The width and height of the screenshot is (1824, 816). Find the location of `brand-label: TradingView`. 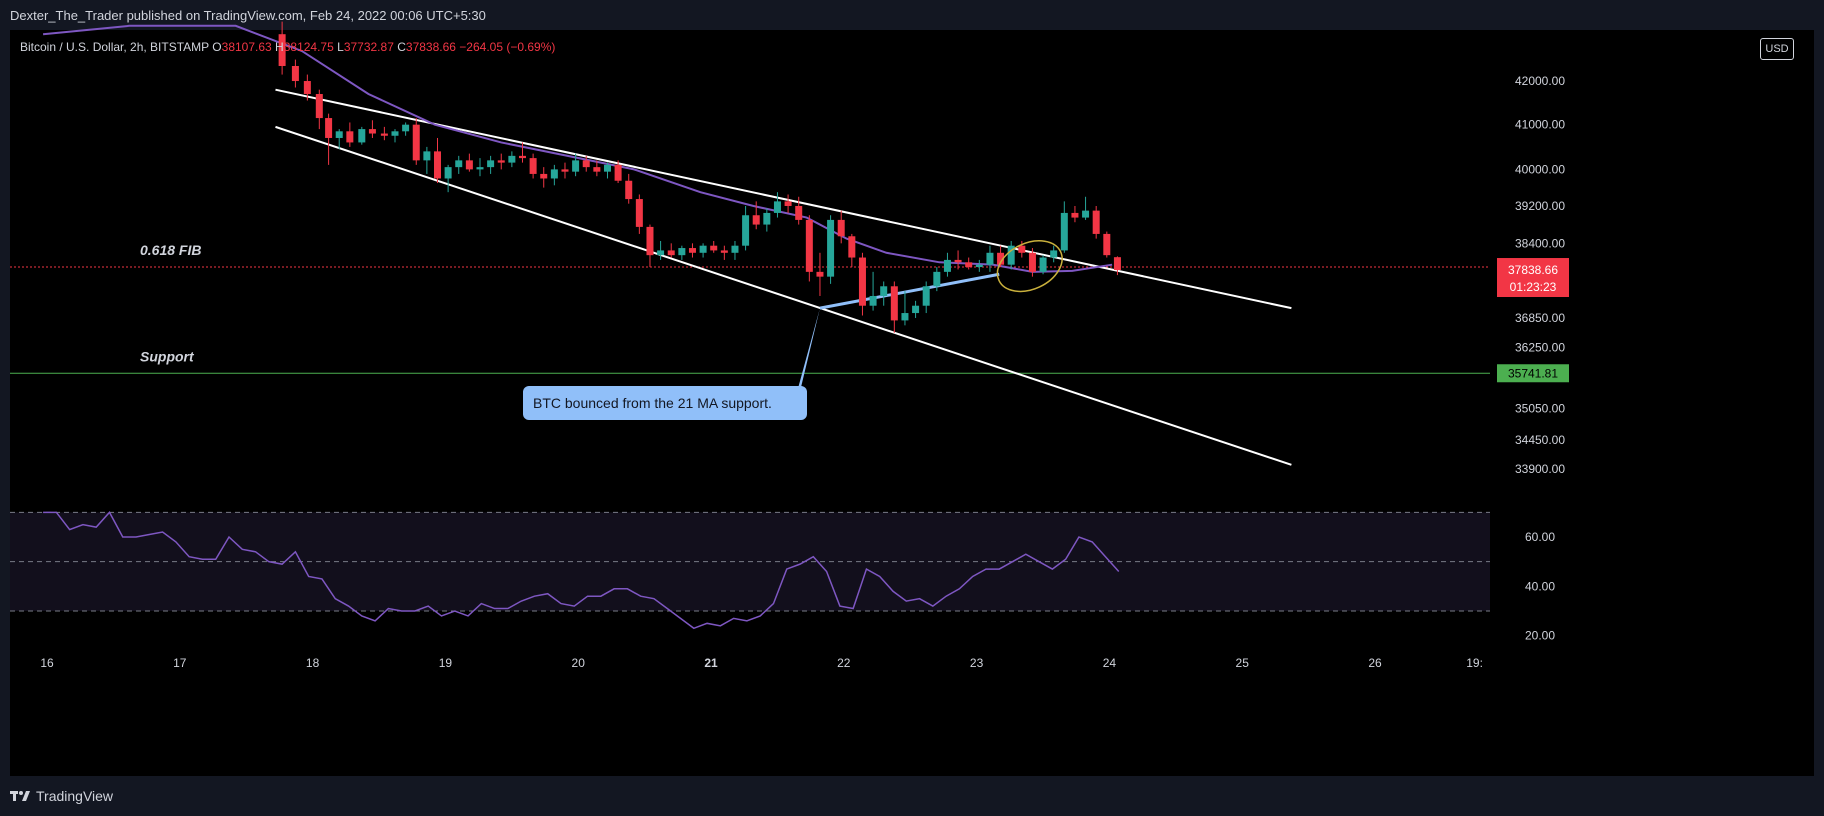

brand-label: TradingView is located at coordinates (75, 796).